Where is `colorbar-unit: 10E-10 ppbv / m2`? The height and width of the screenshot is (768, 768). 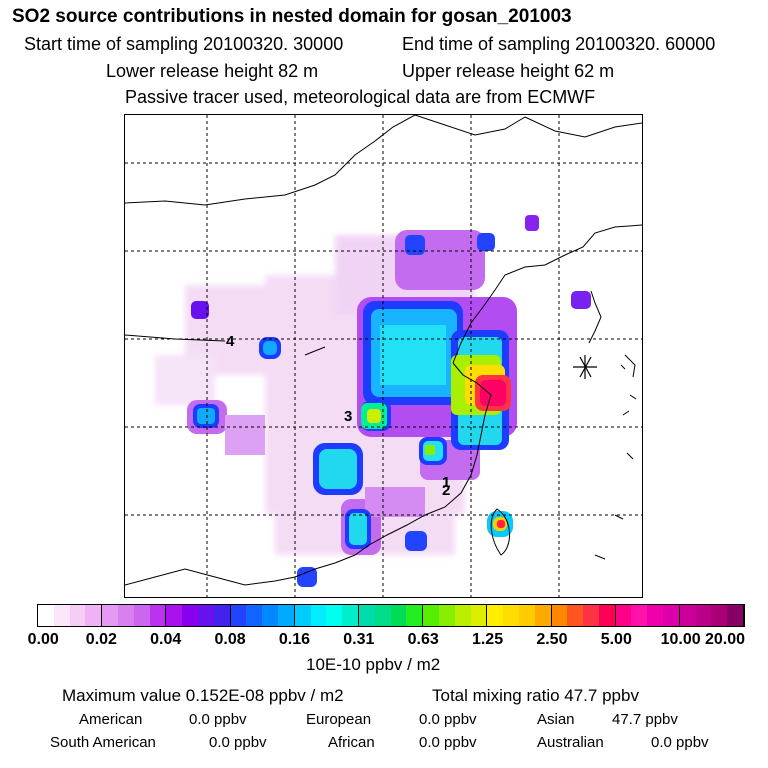
colorbar-unit: 10E-10 ppbv / m2 is located at coordinates (373, 664).